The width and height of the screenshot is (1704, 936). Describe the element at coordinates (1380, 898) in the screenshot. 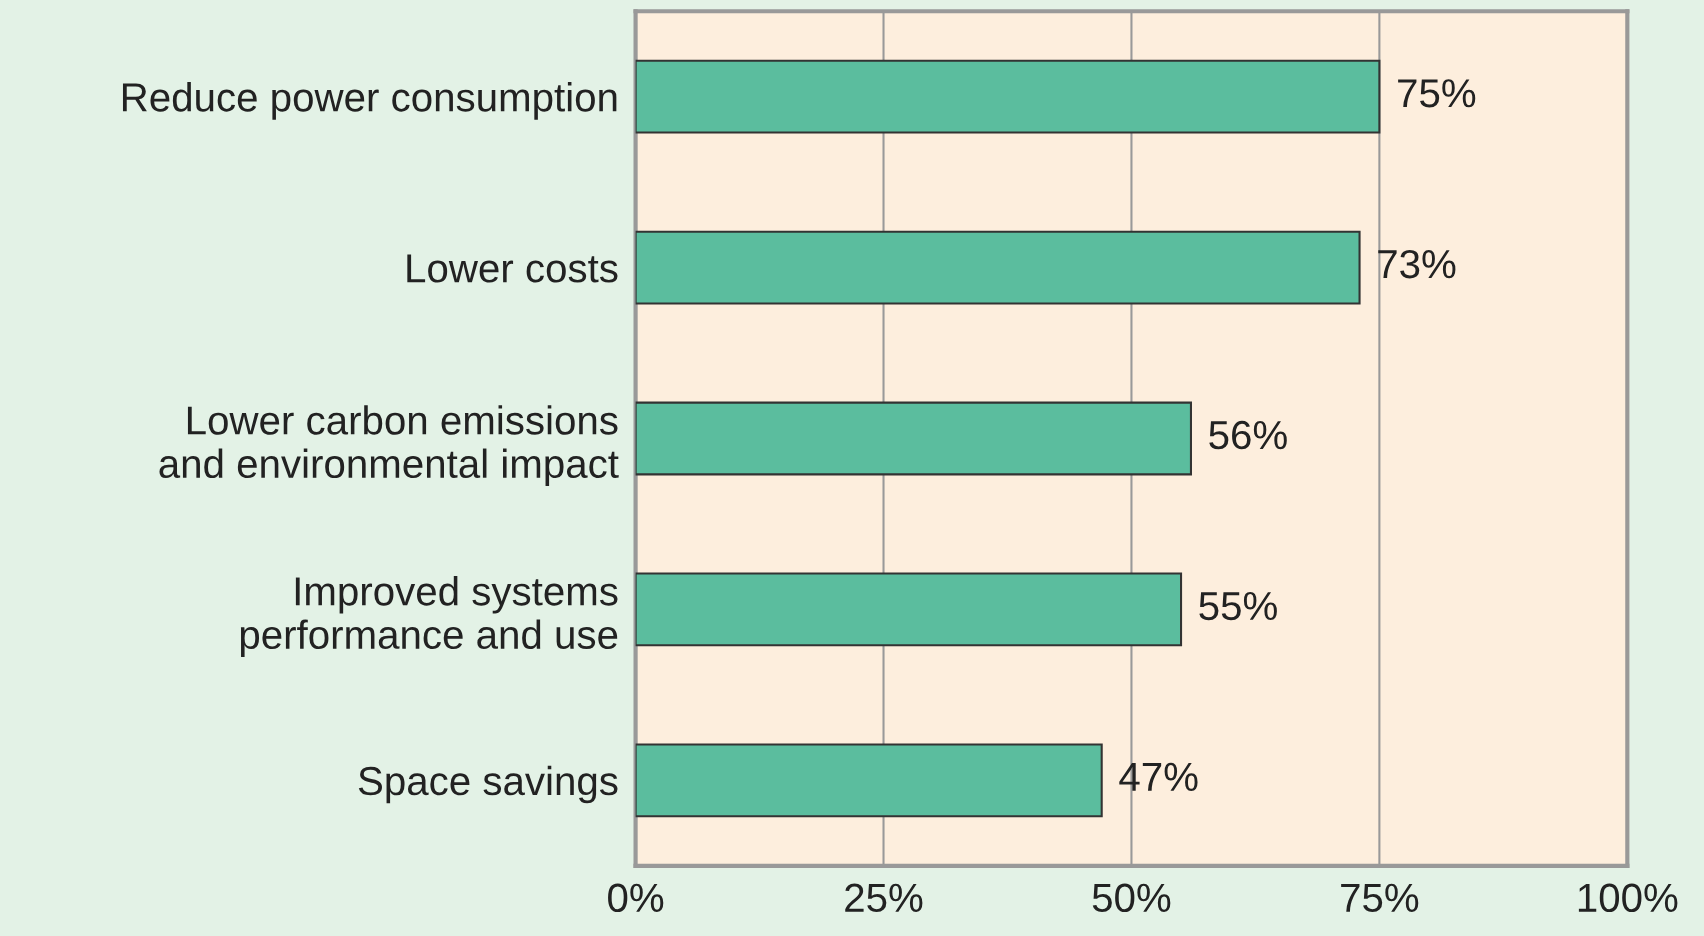

I see `x-tick-label: 75%` at that location.